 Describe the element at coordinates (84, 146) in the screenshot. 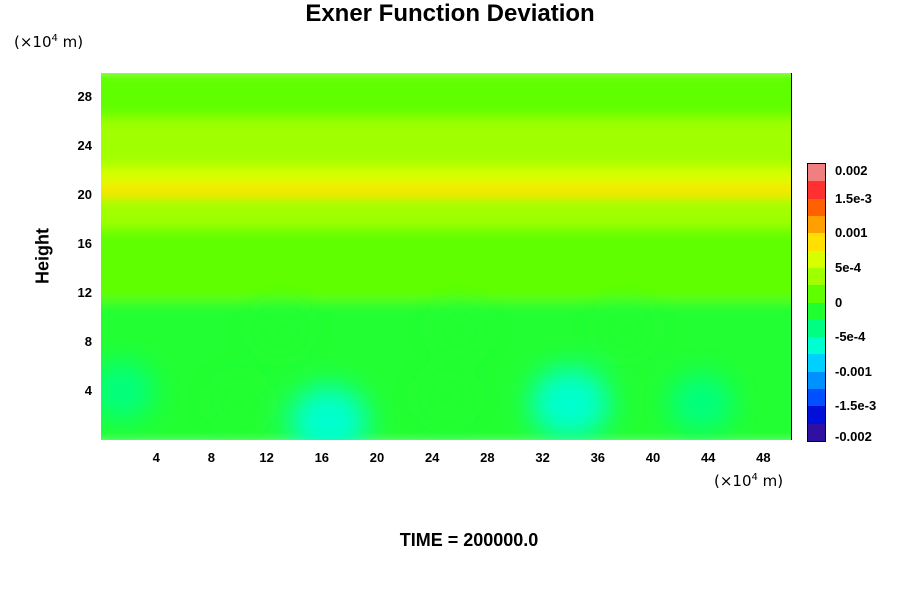

I see `y-tick-label: 24` at that location.